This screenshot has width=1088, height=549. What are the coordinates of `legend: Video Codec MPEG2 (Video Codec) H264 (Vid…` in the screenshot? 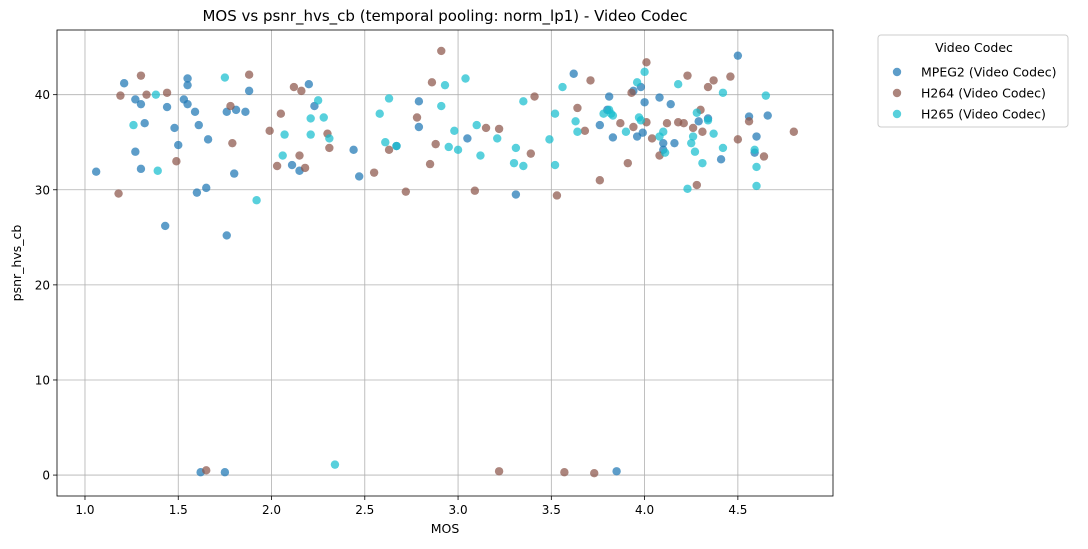 It's located at (973, 81).